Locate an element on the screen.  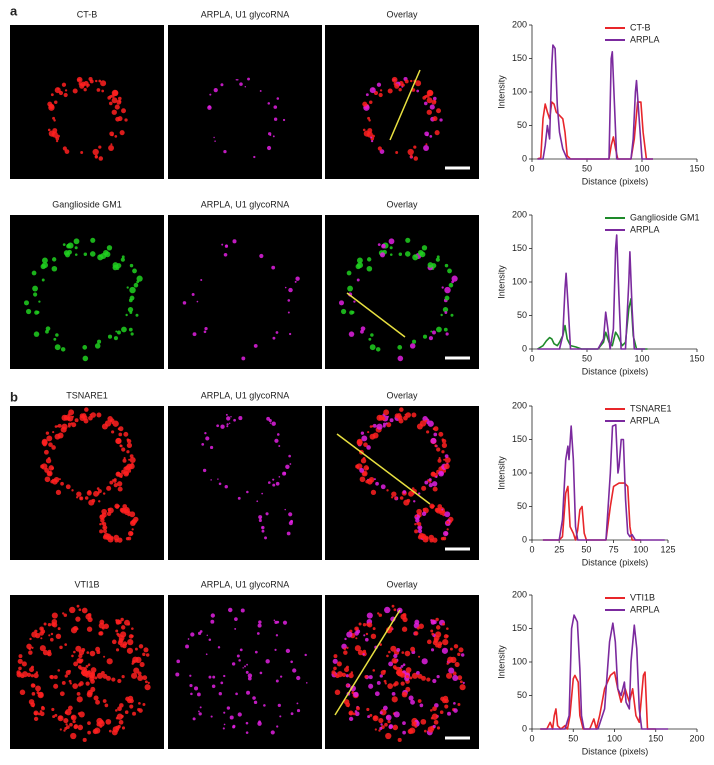
y-tick-label: 100 is located at coordinates (519, 472).